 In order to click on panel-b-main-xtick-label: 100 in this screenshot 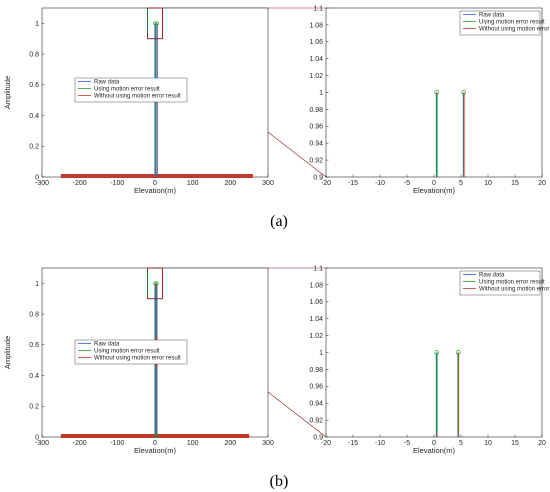, I will do `click(193, 443)`.